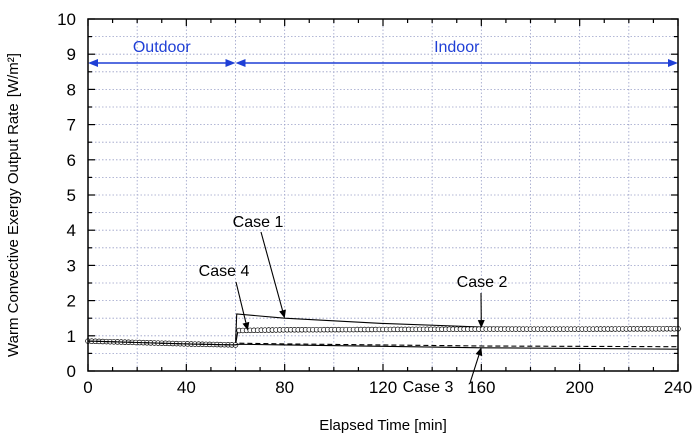 Image resolution: width=694 pixels, height=434 pixels. What do you see at coordinates (71, 265) in the screenshot?
I see `y-tick-label: 3` at bounding box center [71, 265].